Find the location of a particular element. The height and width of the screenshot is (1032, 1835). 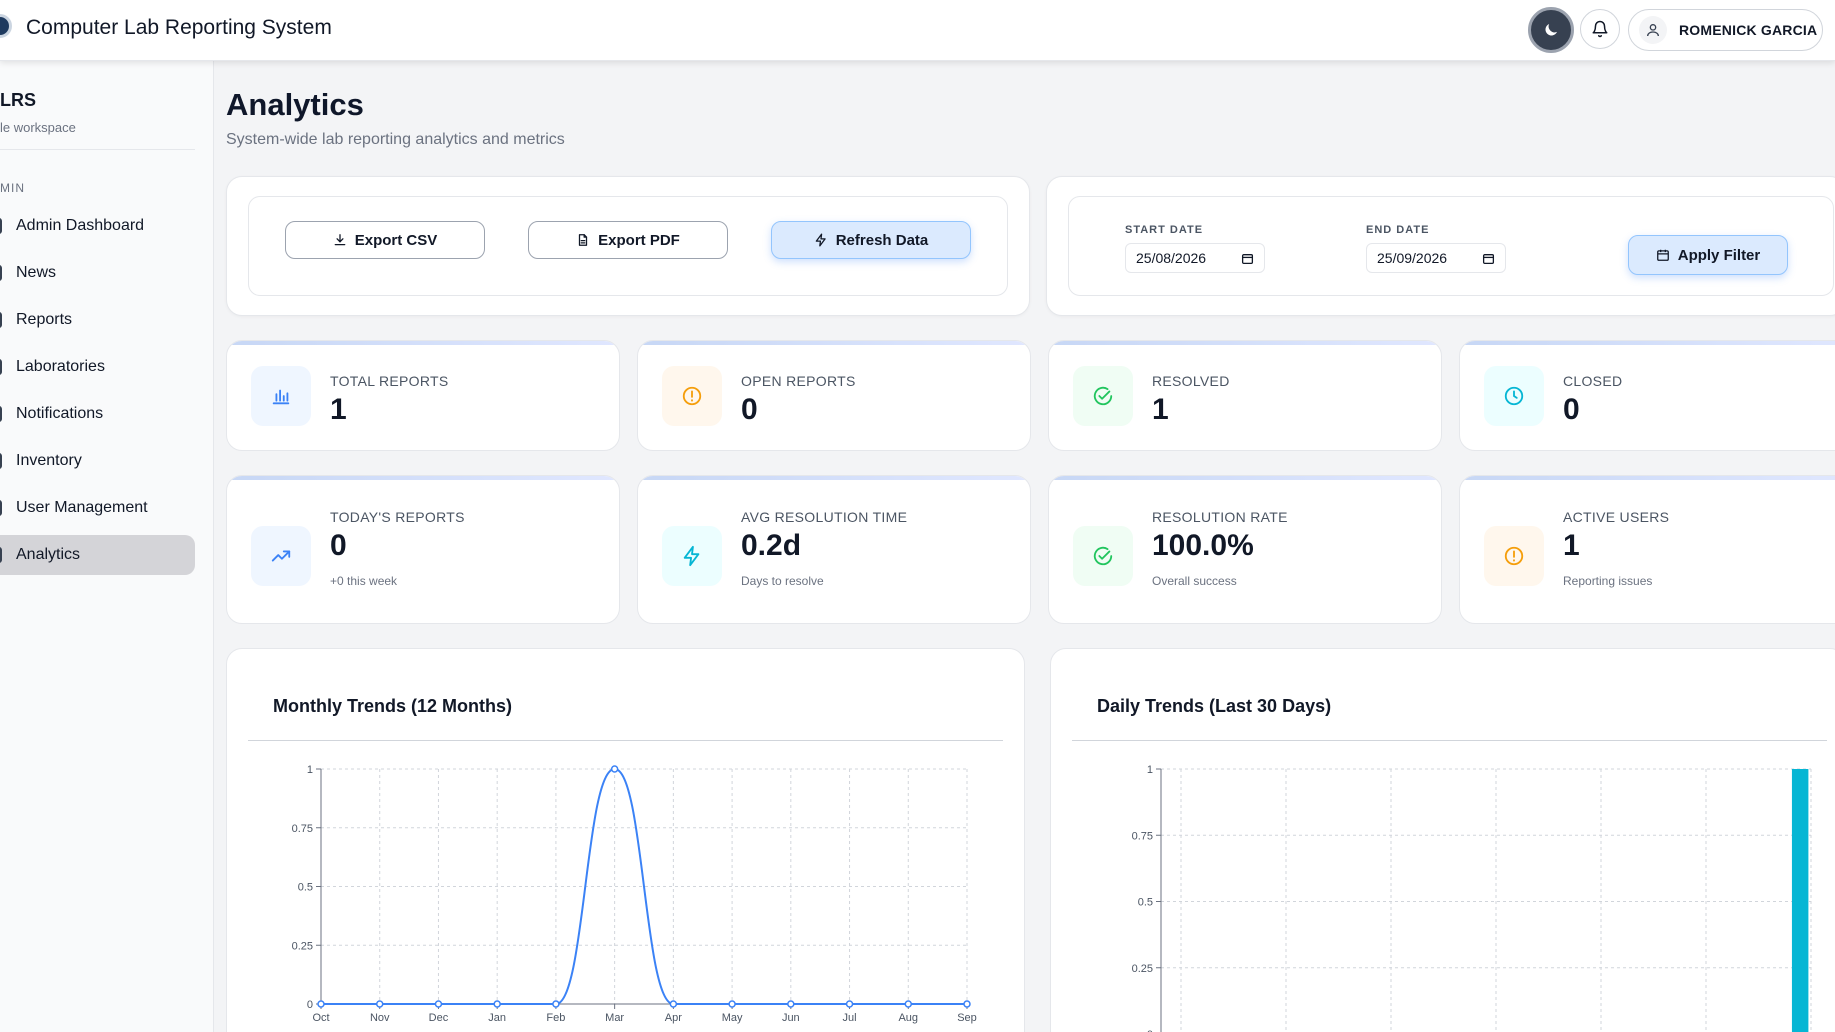

start-date-input: 25/08/2026 is located at coordinates (1195, 258).